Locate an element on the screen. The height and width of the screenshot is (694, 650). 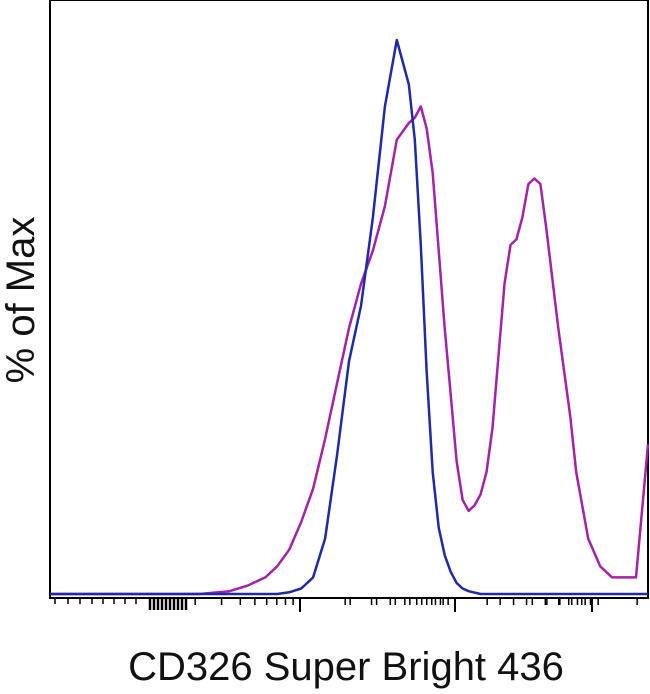
x-axis-label: CD326 Super Bright 436 is located at coordinates (346, 667).